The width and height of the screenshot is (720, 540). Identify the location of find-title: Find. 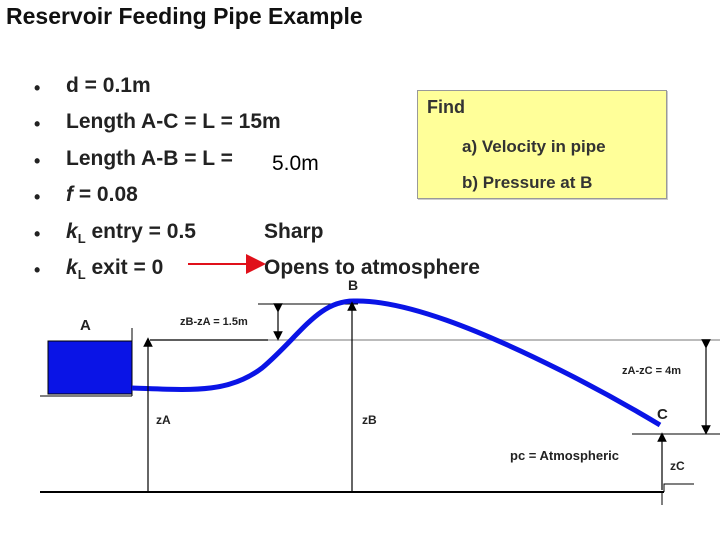
(446, 107).